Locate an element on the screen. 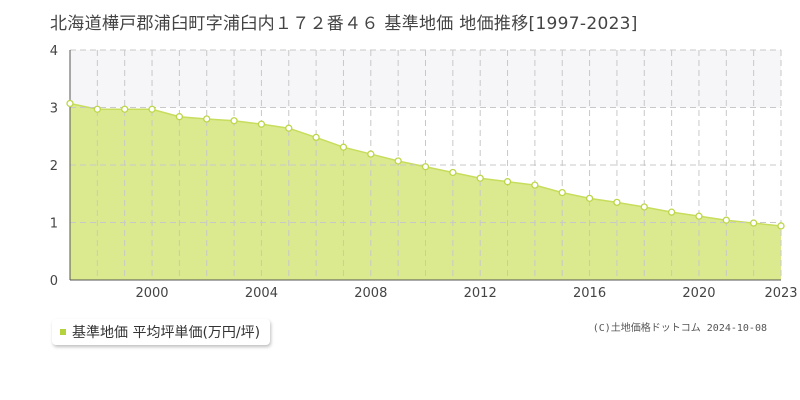 This screenshot has height=400, width=800. x-tick-label: 2023 is located at coordinates (780, 293).